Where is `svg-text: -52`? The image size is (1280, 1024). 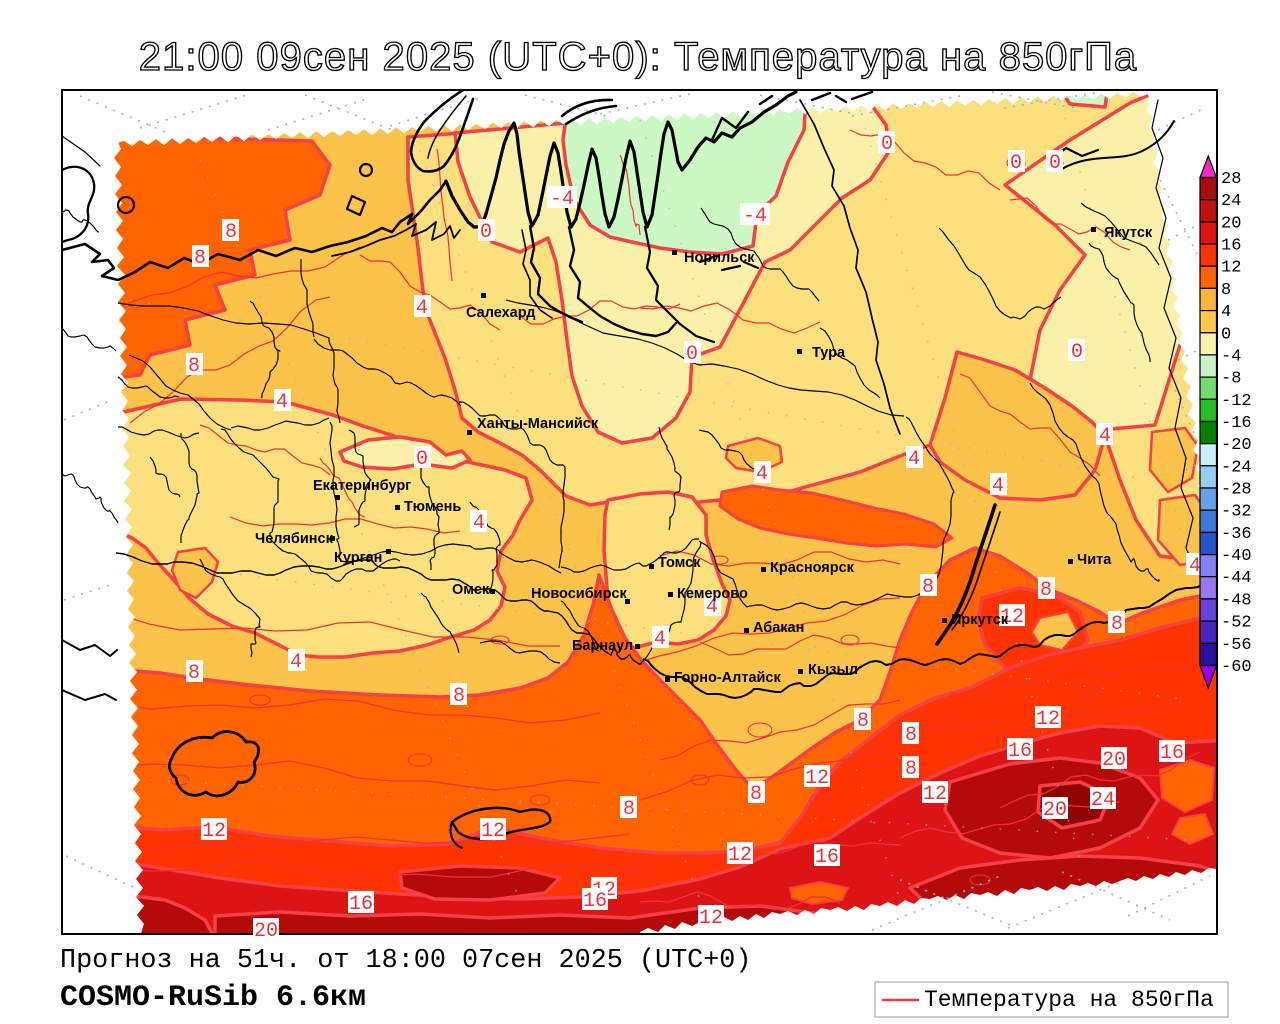 svg-text: -52 is located at coordinates (1236, 623).